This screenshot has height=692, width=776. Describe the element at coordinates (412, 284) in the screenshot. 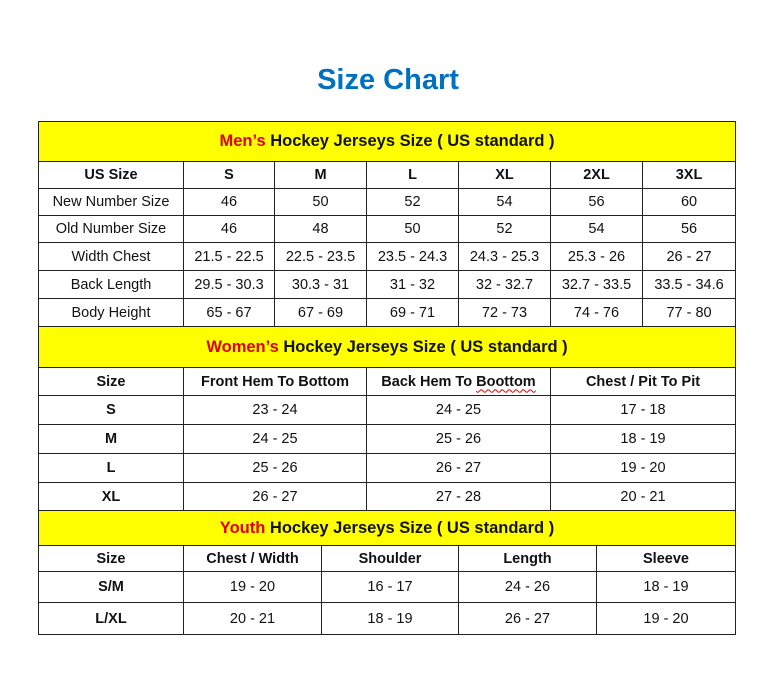

I see `table-cell: 31 - 32` at that location.